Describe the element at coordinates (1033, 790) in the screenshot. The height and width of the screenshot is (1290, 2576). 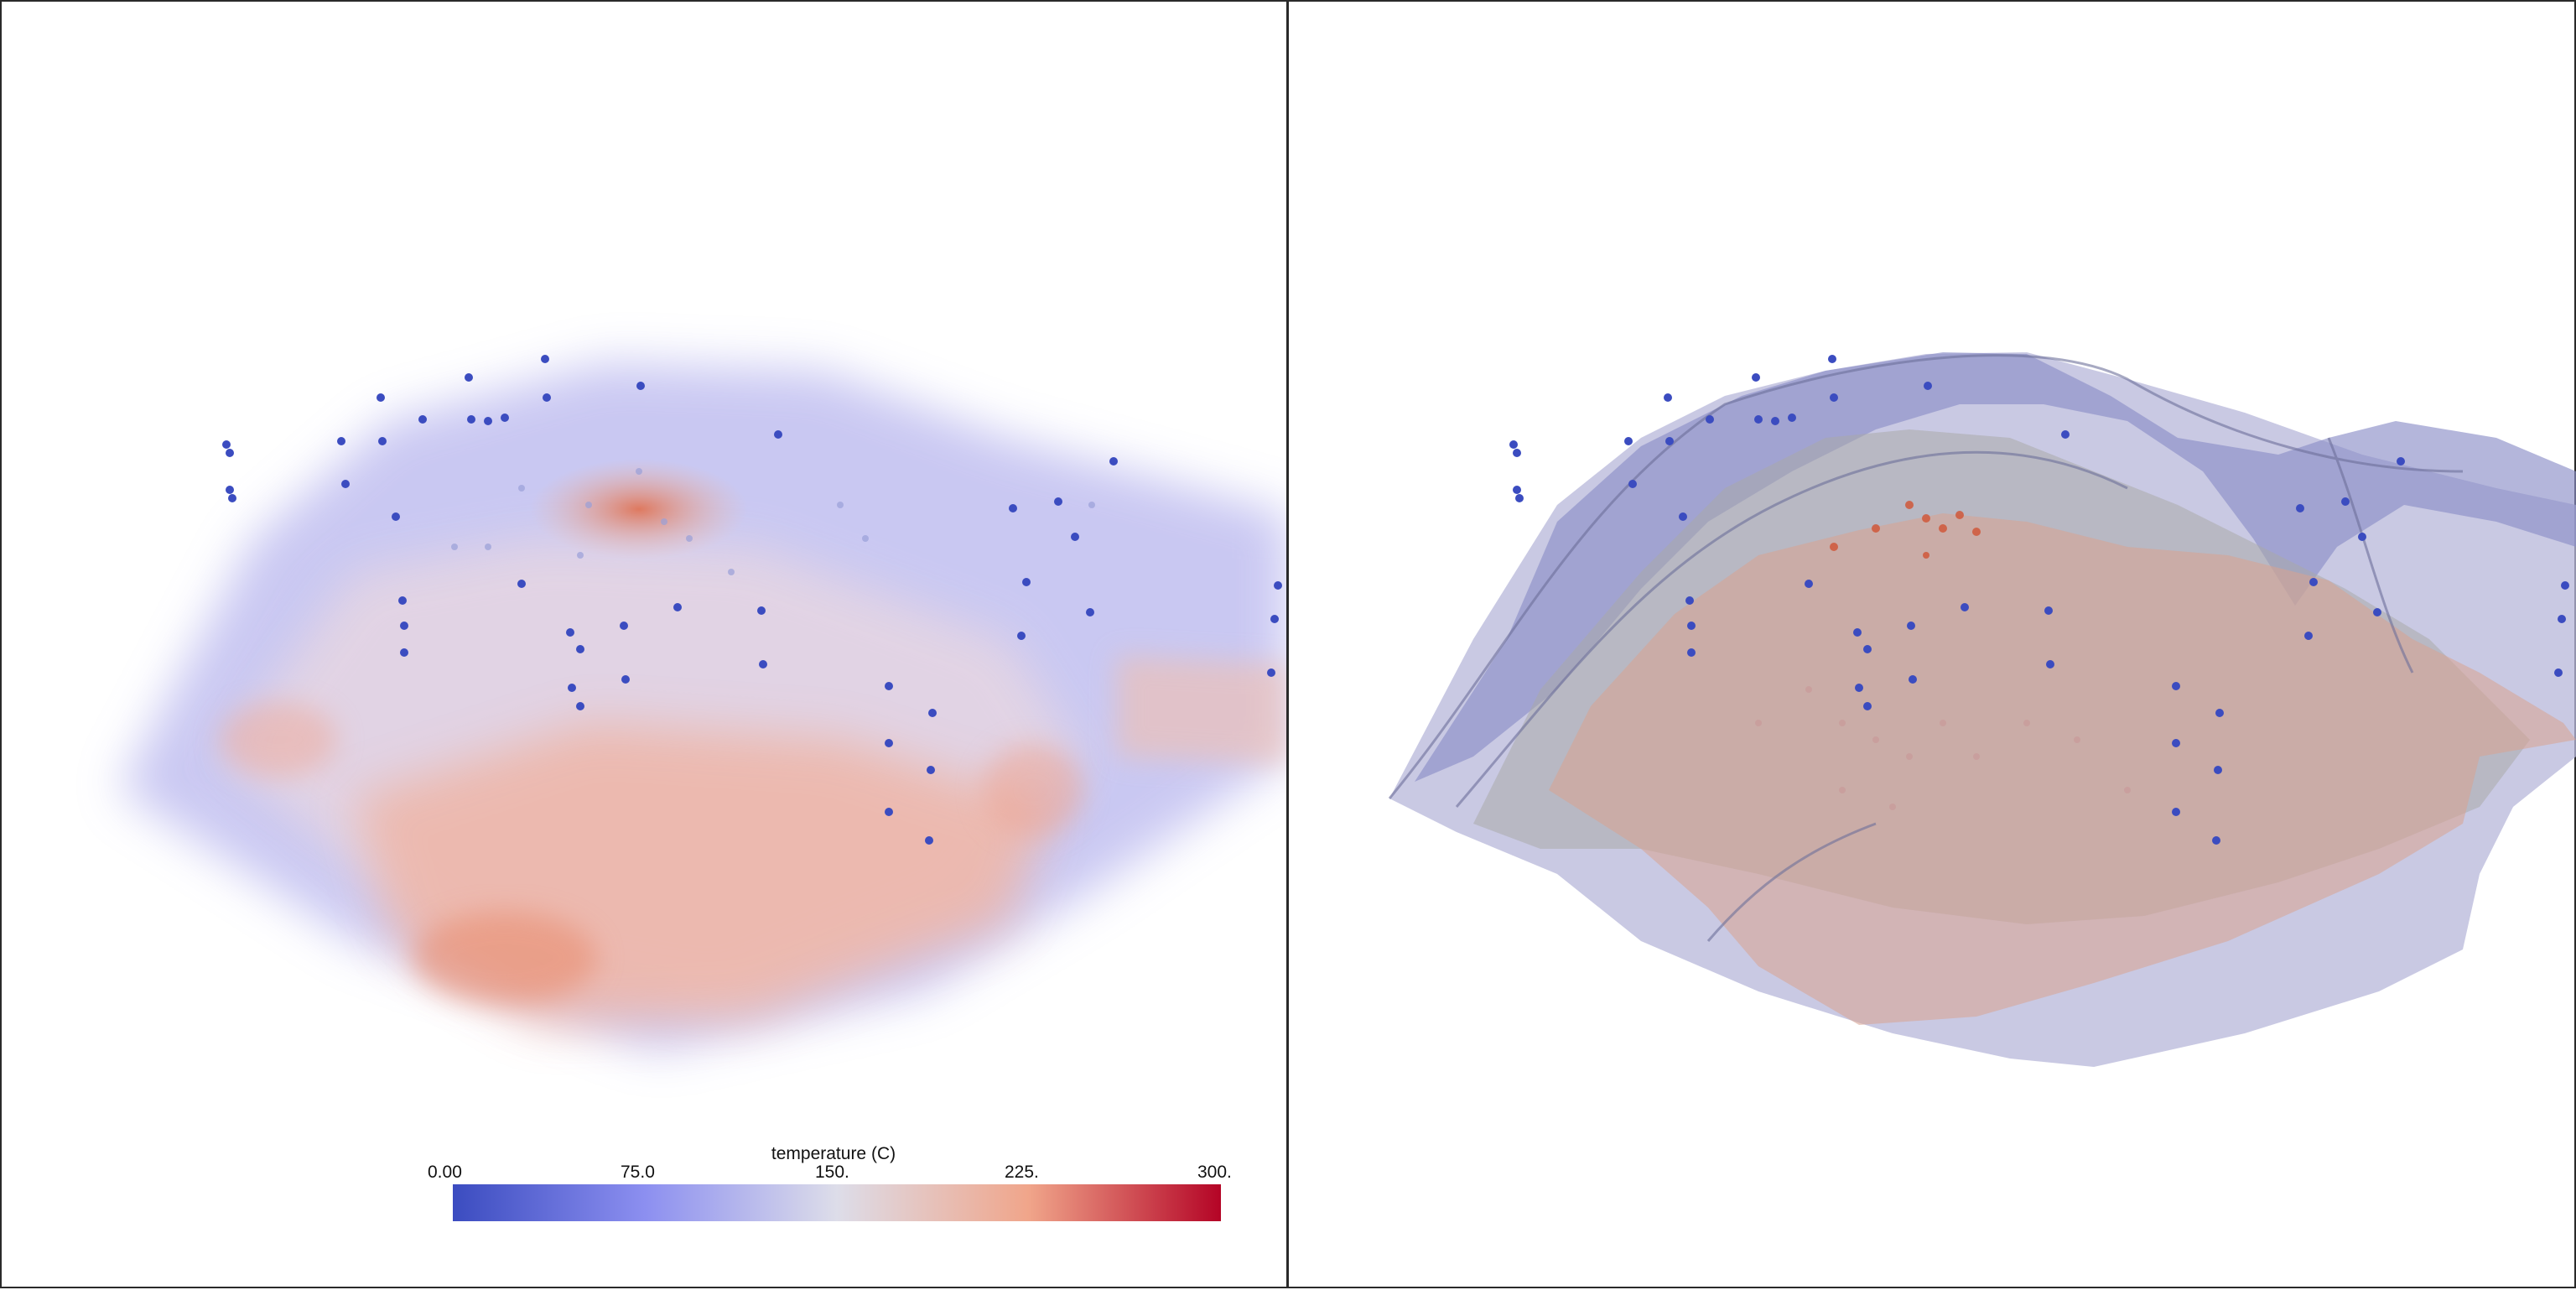
I see `volume-hot-spot-right` at that location.